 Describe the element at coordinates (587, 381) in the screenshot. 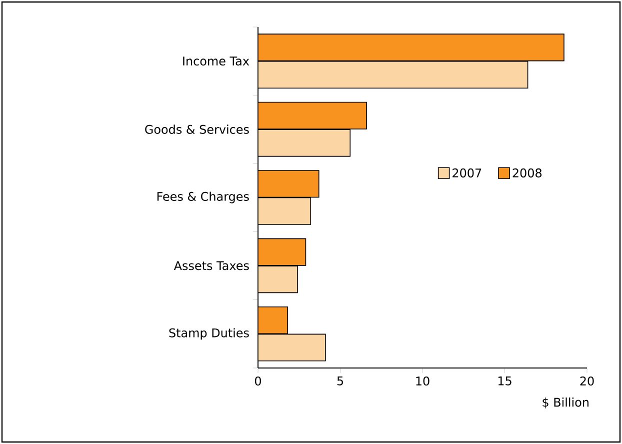

I see `x-tick-label: 20` at that location.